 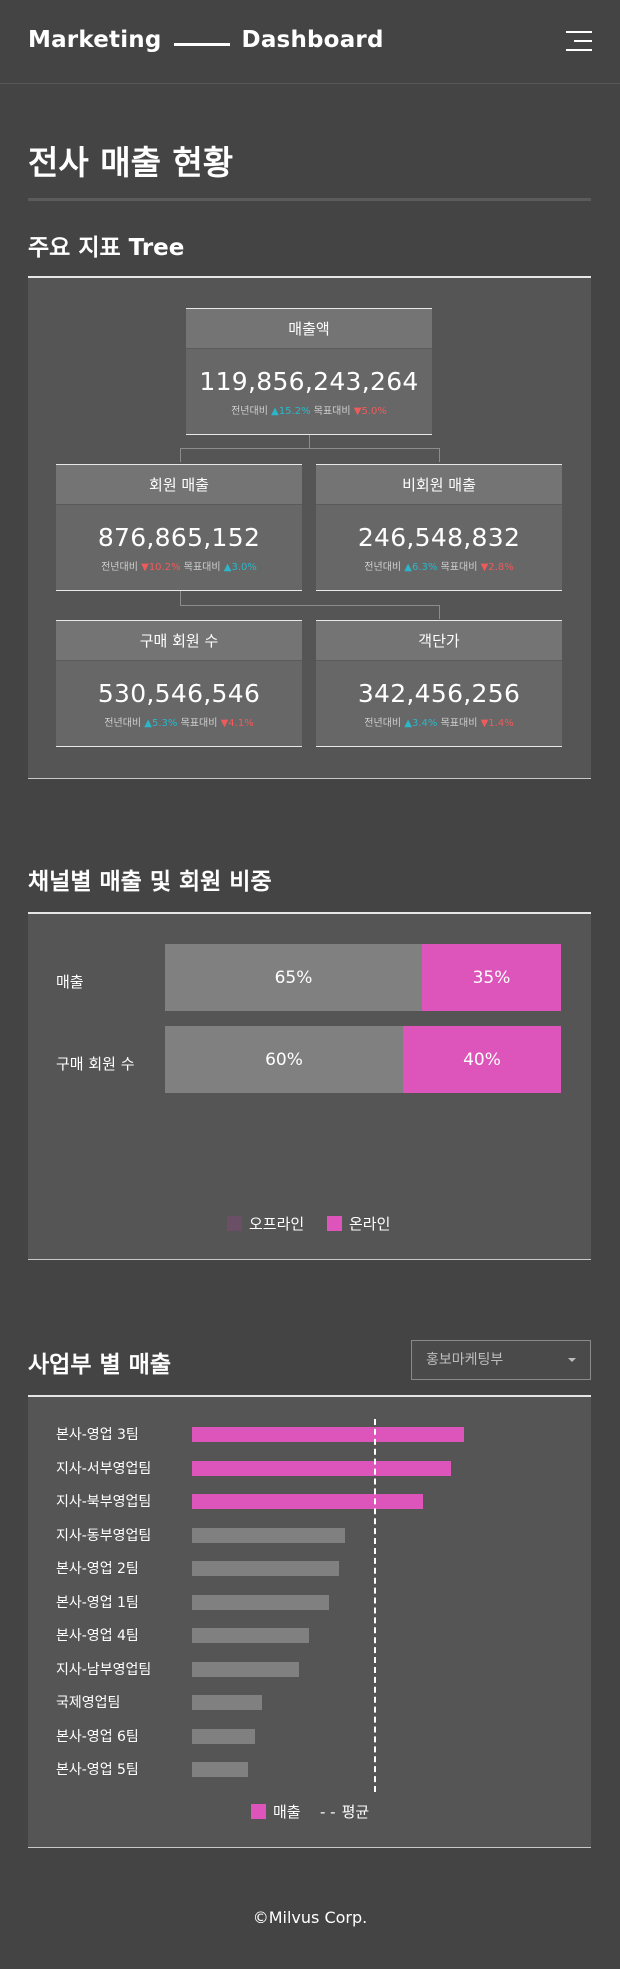 I want to click on brand-left-text: Marketing, so click(x=95, y=40).